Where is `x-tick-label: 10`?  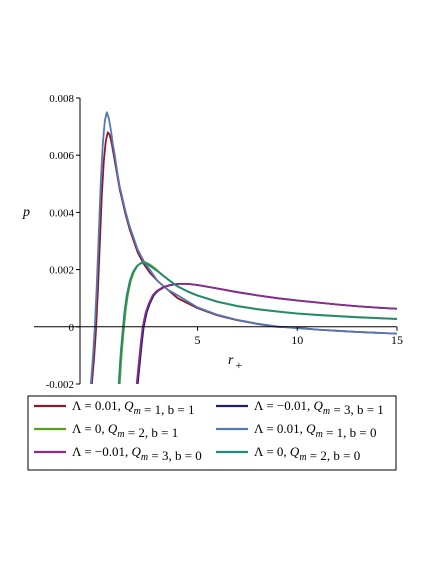 x-tick-label: 10 is located at coordinates (297, 340).